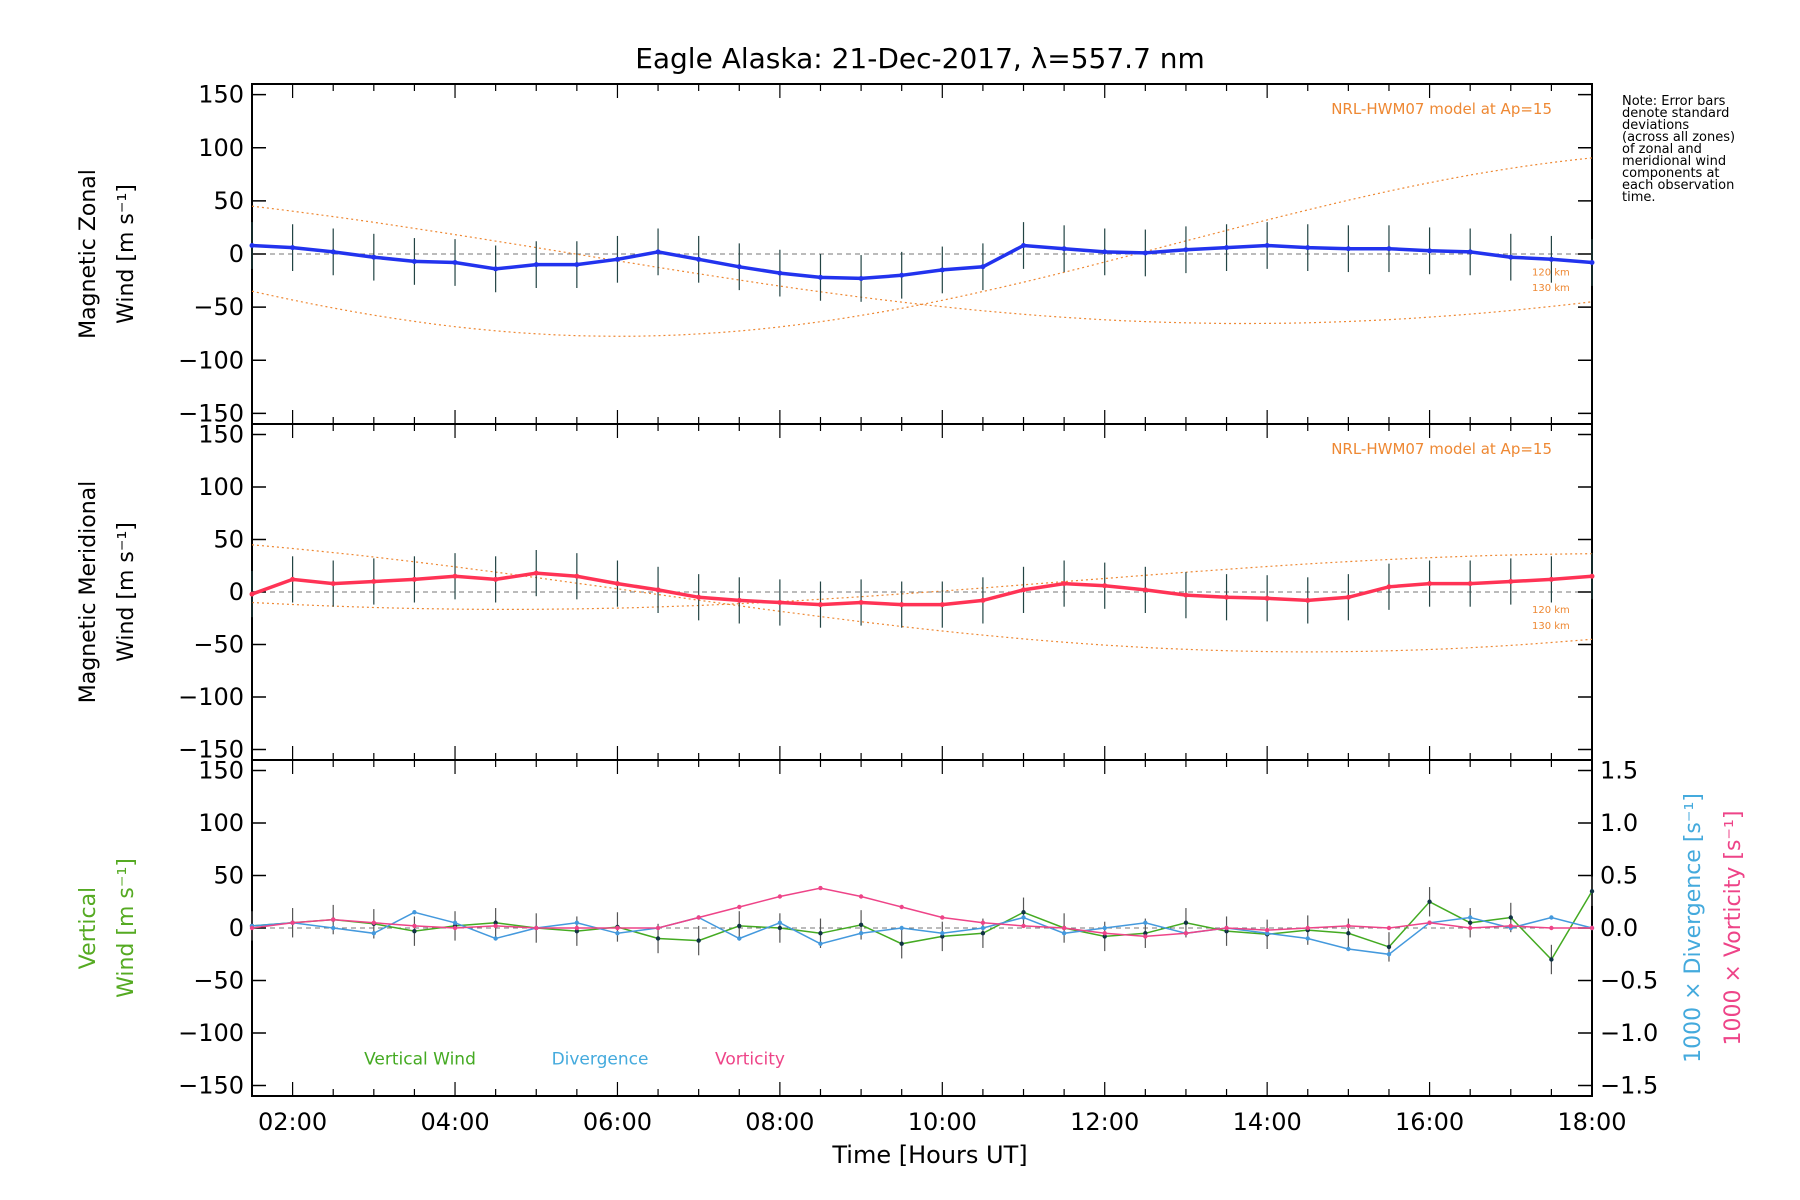 This screenshot has width=1800, height=1200. I want to click on y-axis-label: Vertical, so click(88, 928).